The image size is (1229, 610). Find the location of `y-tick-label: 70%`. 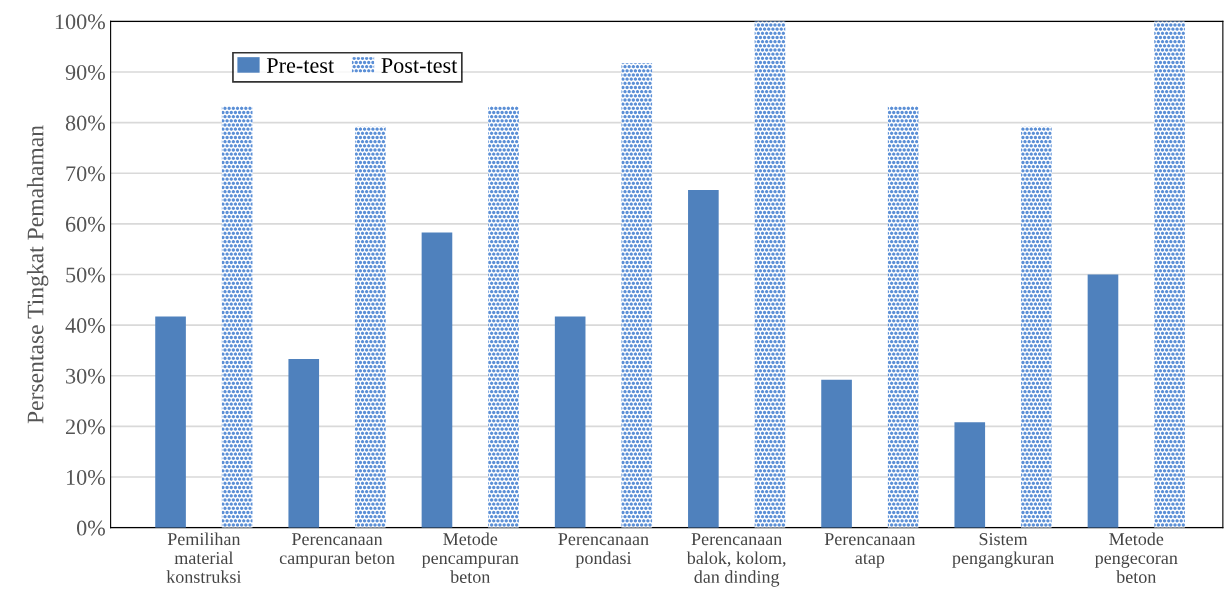

y-tick-label: 70% is located at coordinates (85, 174).